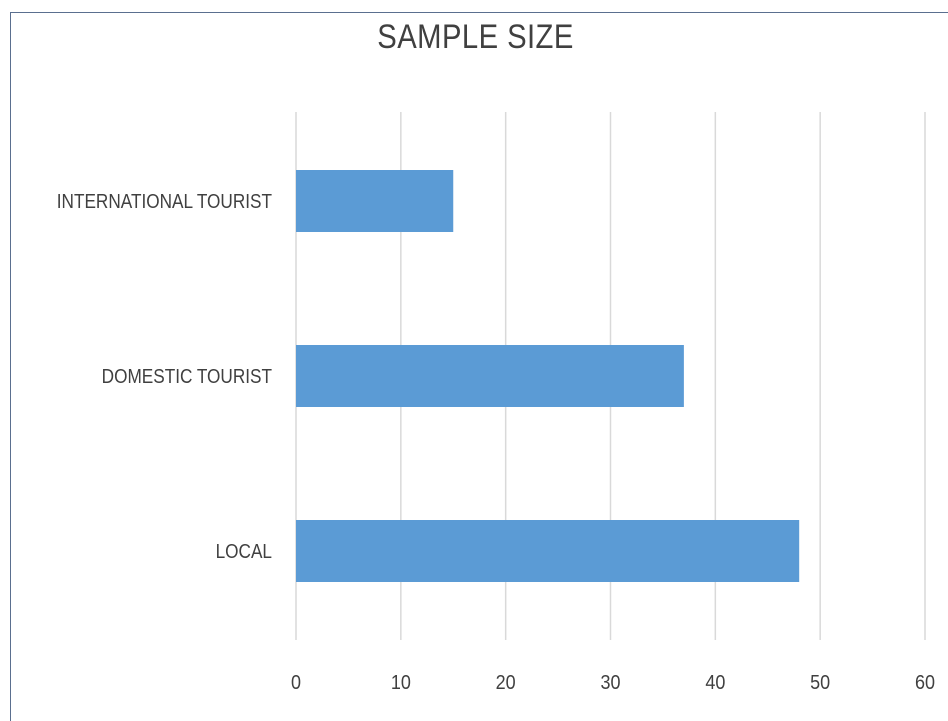 This screenshot has width=948, height=721. What do you see at coordinates (715, 683) in the screenshot?
I see `x-tick-label-4: 40` at bounding box center [715, 683].